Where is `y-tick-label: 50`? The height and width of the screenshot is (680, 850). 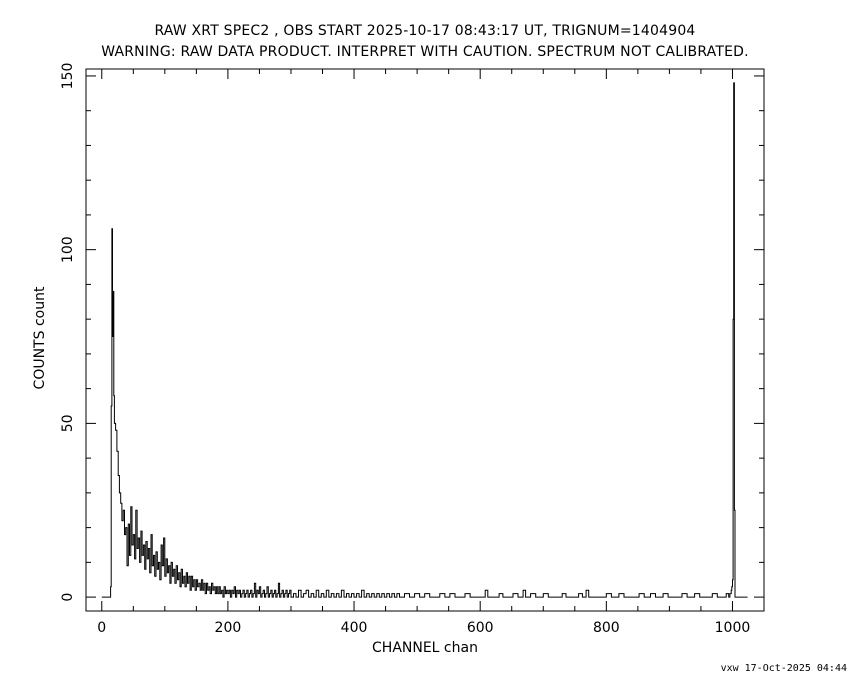
y-tick-label: 50 is located at coordinates (68, 423).